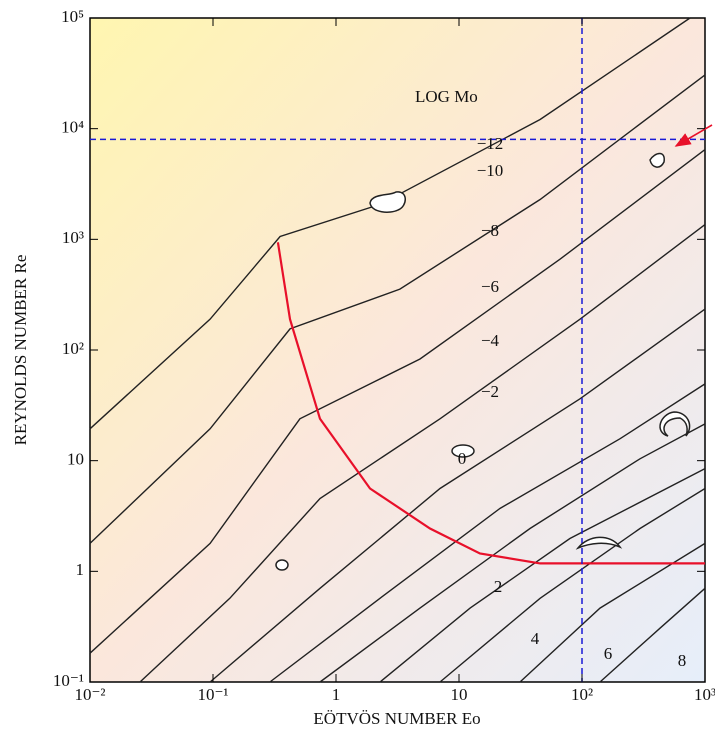 The image size is (715, 738). Describe the element at coordinates (20, 350) in the screenshot. I see `y-axis-label: REYNOLDS NUMBER Re` at that location.